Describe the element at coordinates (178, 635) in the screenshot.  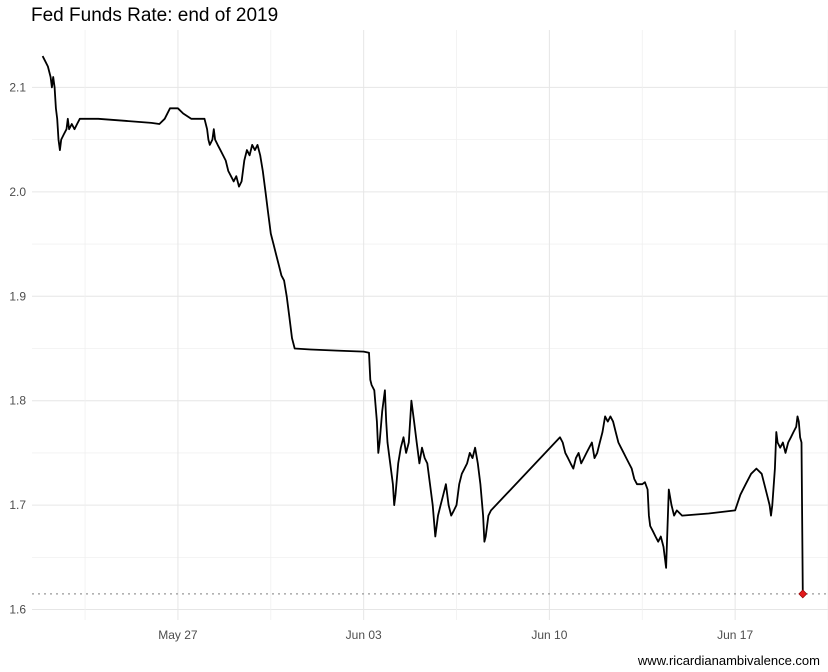
I see `x-tick-label: May 27` at that location.